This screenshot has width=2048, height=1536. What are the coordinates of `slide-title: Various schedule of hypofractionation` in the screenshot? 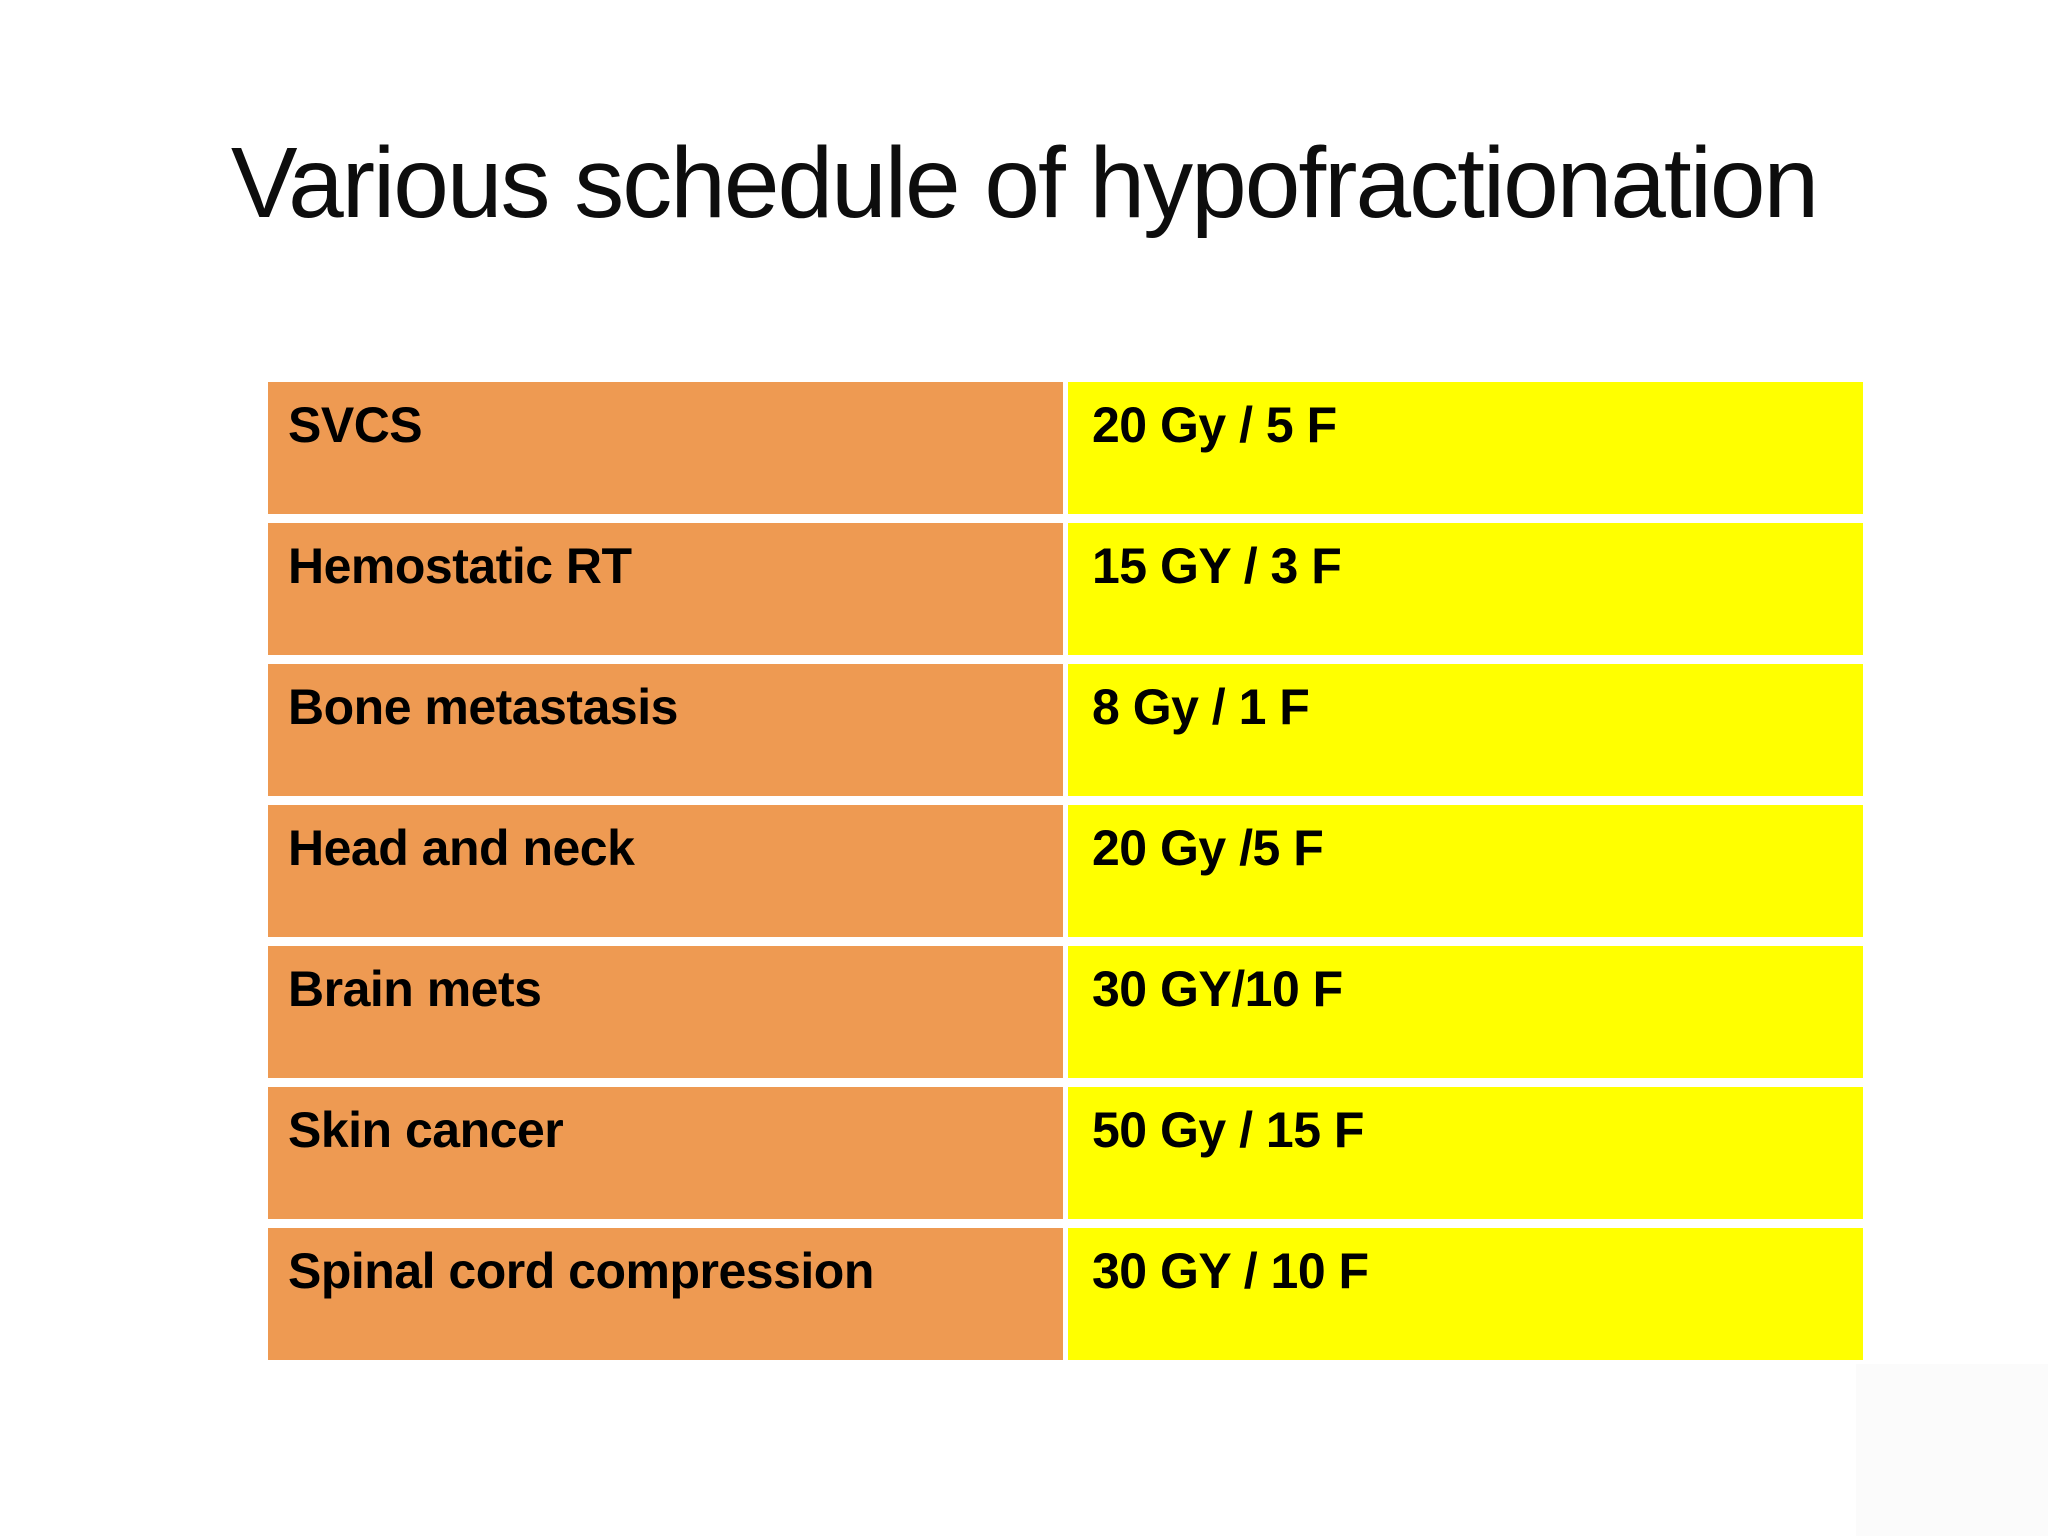 It's located at (1024, 183).